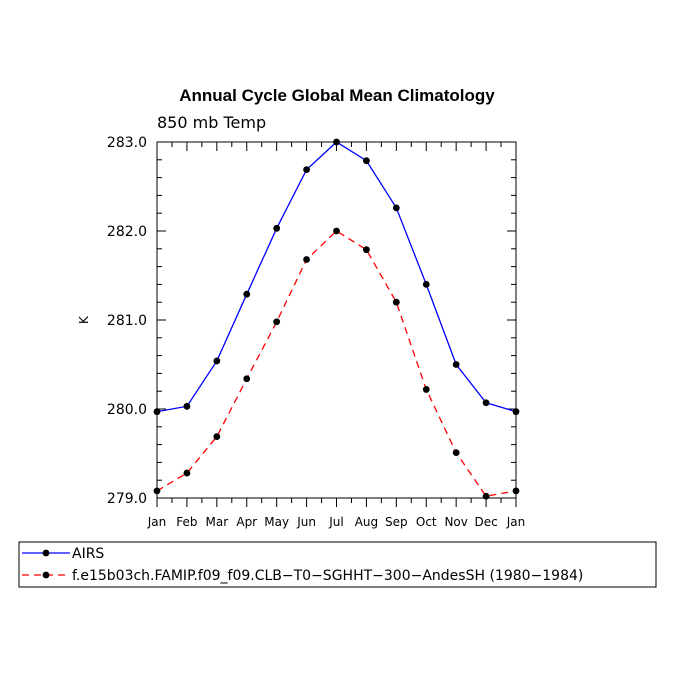 This screenshot has width=675, height=675. I want to click on x-tick-label: May, so click(276, 522).